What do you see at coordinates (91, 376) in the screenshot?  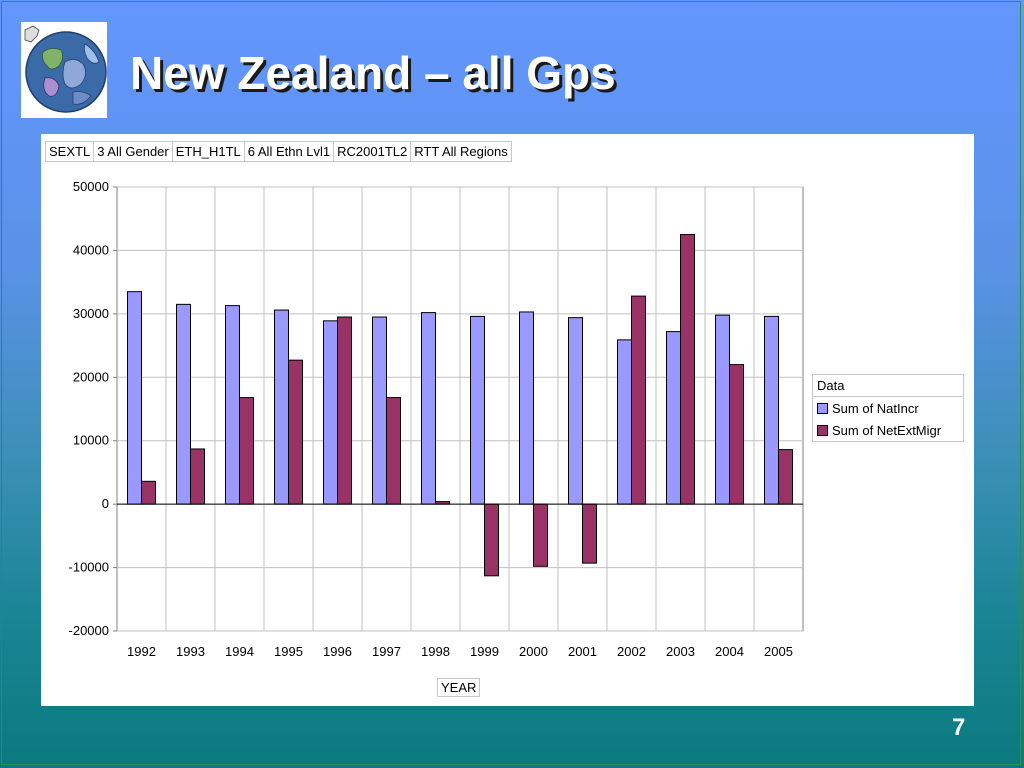 I see `y-tick-label: 20000` at bounding box center [91, 376].